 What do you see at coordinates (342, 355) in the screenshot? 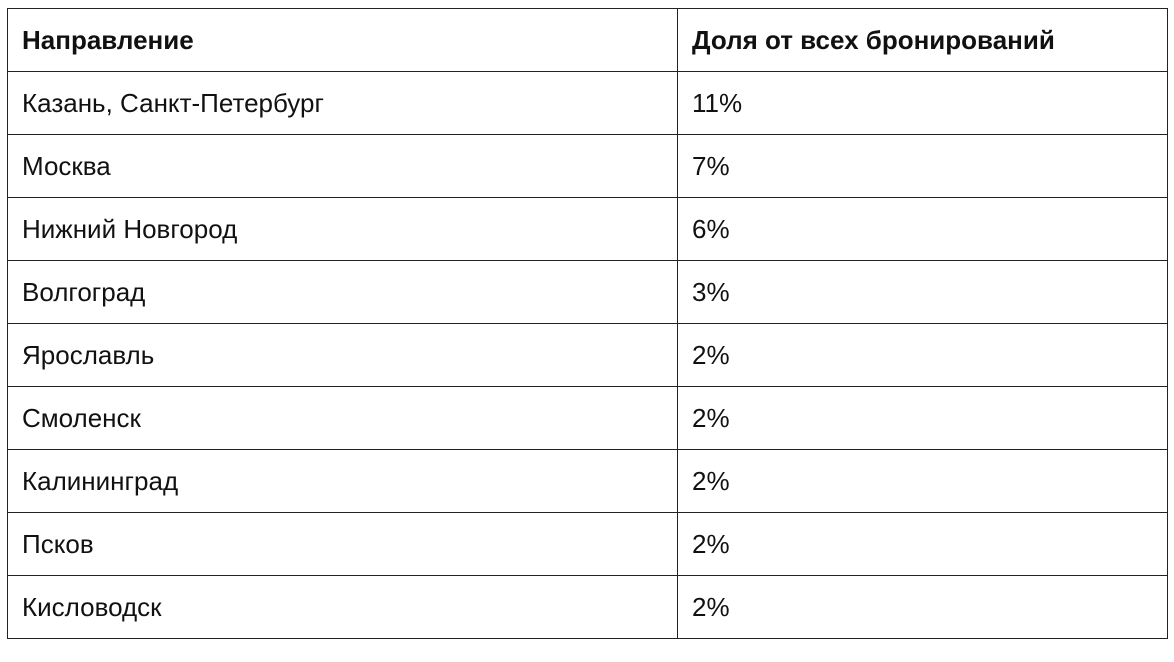
I see `destination-cell: Ярославль` at bounding box center [342, 355].